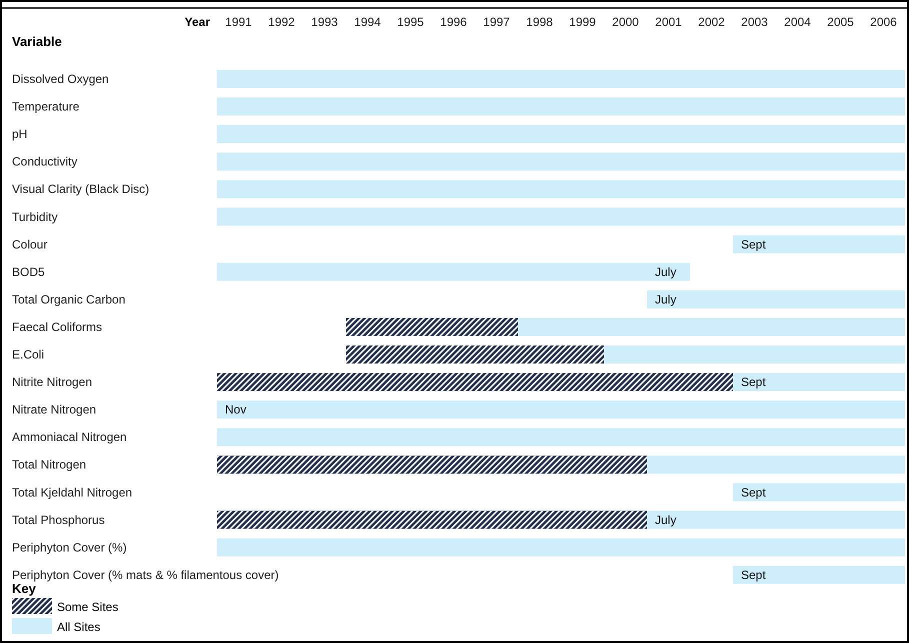  I want to click on legend-title: Key, so click(24, 588).